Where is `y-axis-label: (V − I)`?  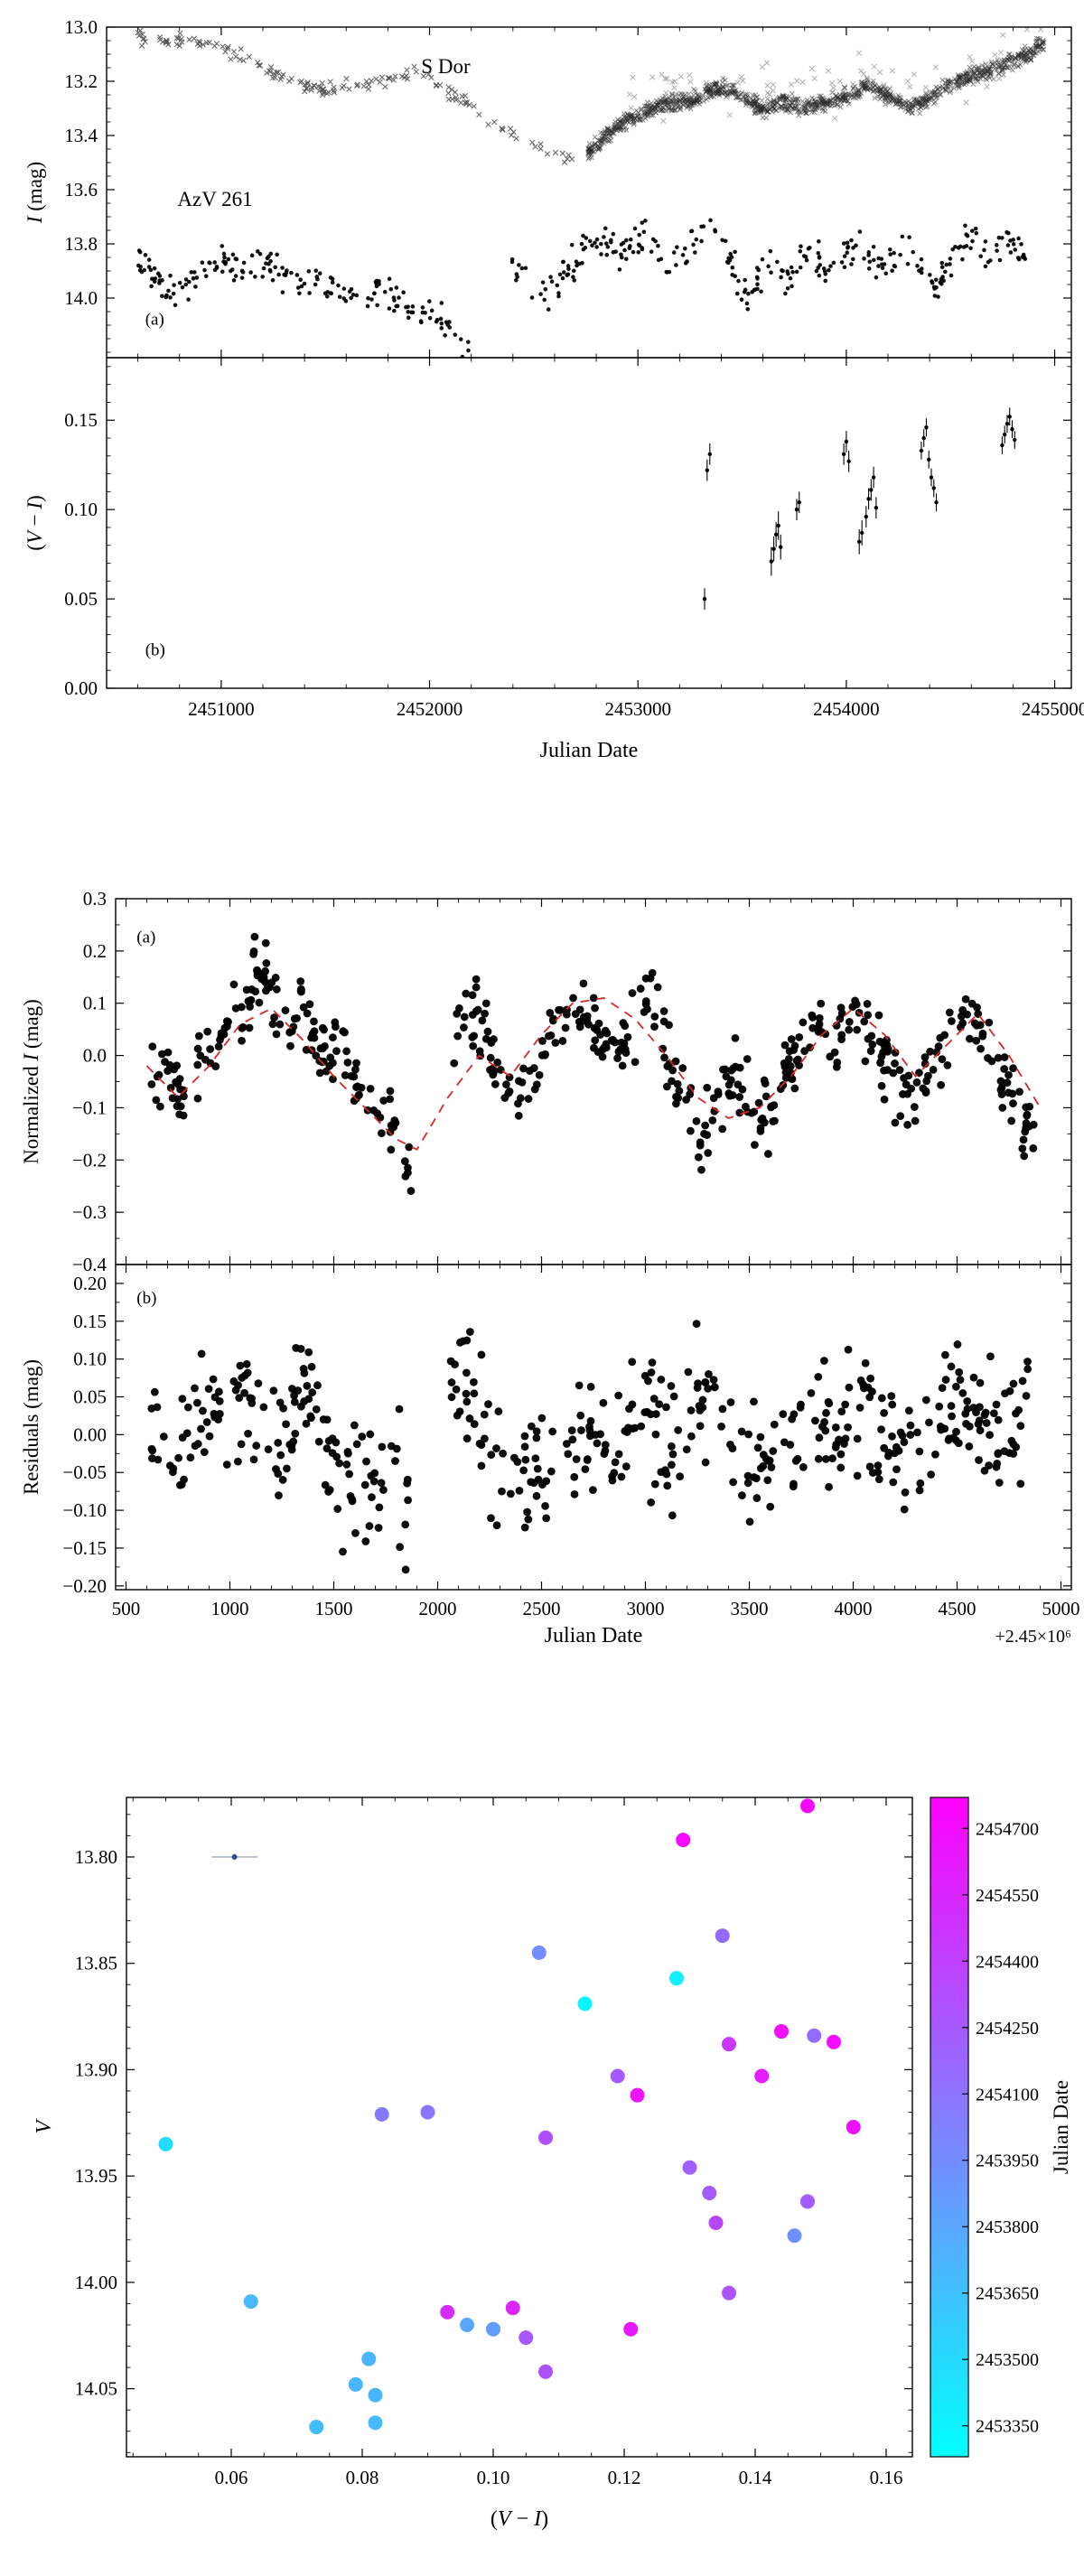
y-axis-label: (V − I) is located at coordinates (34, 523).